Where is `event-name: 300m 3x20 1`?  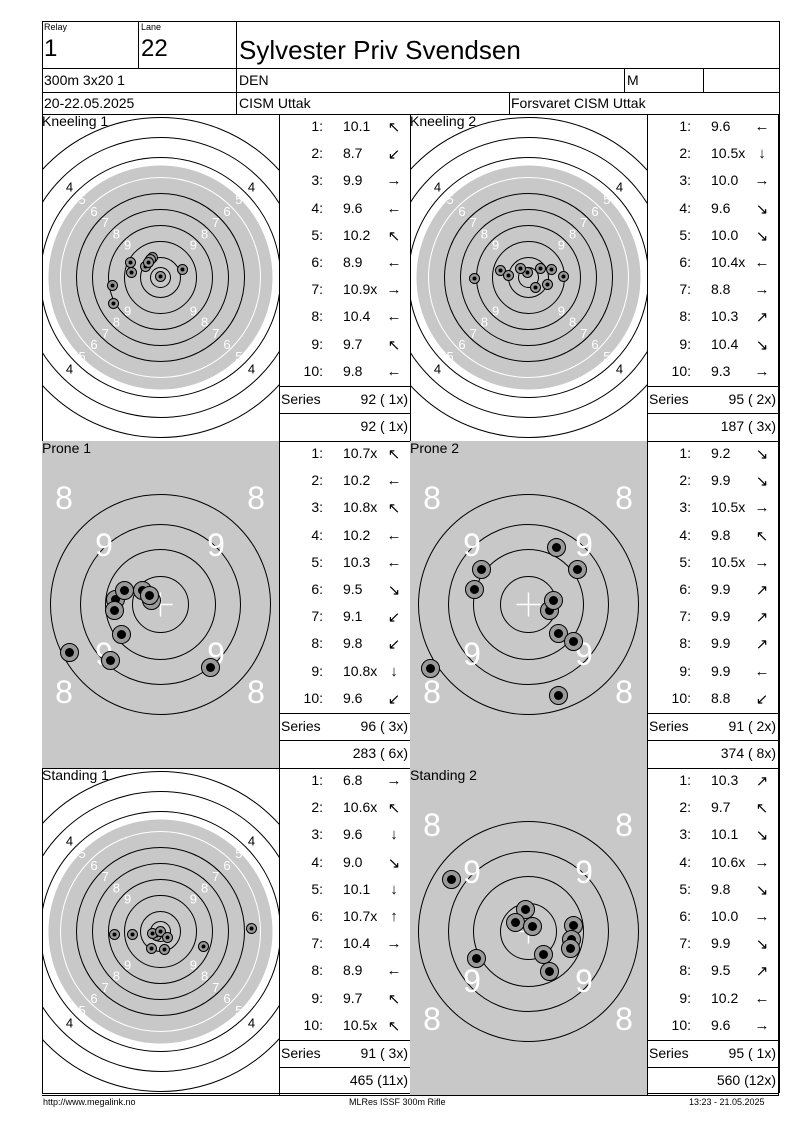 event-name: 300m 3x20 1 is located at coordinates (84, 80).